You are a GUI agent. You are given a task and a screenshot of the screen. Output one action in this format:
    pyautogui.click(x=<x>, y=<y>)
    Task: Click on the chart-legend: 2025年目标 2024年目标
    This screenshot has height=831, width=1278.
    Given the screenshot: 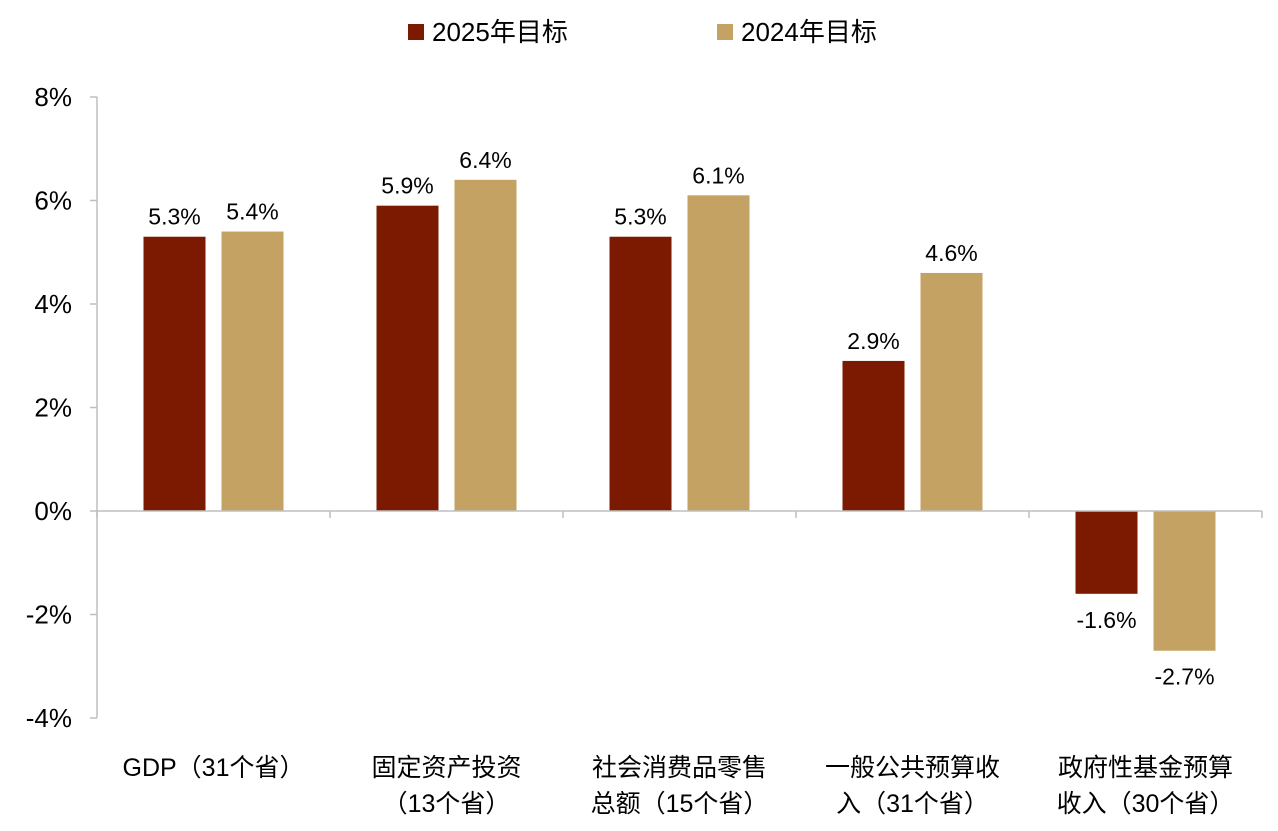 What is the action you would take?
    pyautogui.click(x=642, y=32)
    